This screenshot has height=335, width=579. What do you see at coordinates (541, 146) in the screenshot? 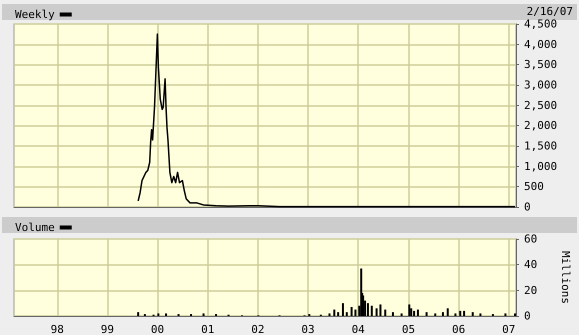
I see `y-tick-label: 1,500` at bounding box center [541, 146].